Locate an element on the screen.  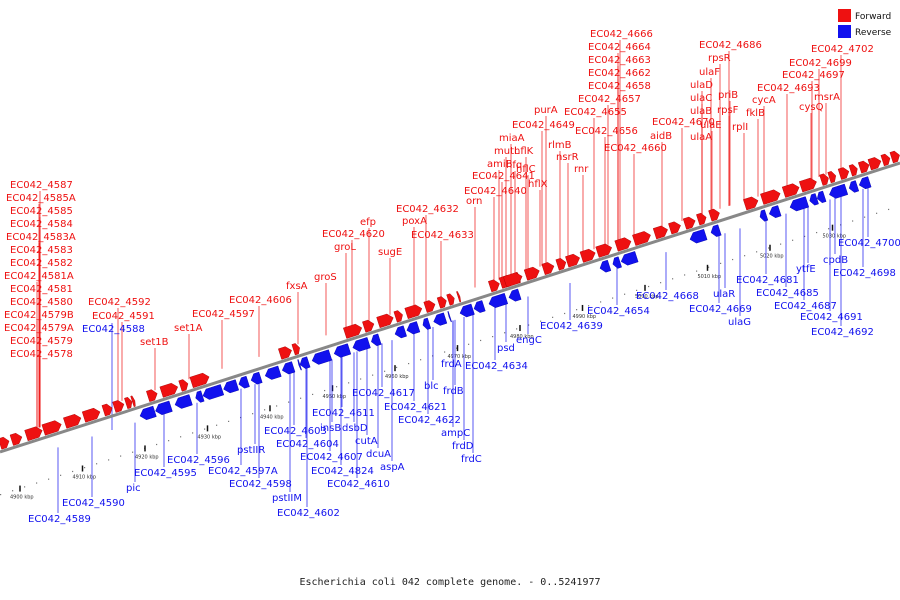
gene-label-ec042-4585a: EC042_4585A is located at coordinates (41, 198).